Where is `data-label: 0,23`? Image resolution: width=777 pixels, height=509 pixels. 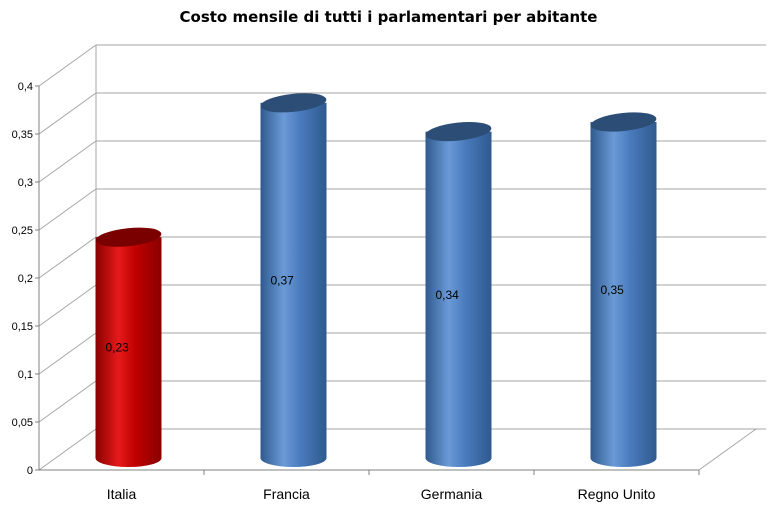
data-label: 0,23 is located at coordinates (118, 348).